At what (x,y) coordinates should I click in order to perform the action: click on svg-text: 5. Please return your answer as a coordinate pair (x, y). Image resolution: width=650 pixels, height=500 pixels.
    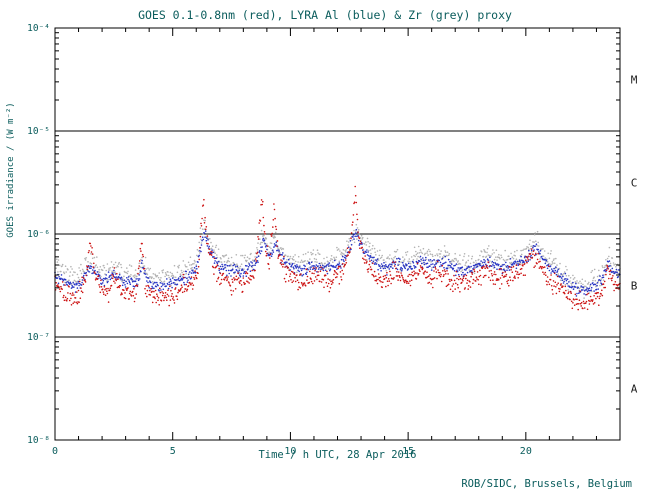
    Looking at the image, I should click on (173, 451).